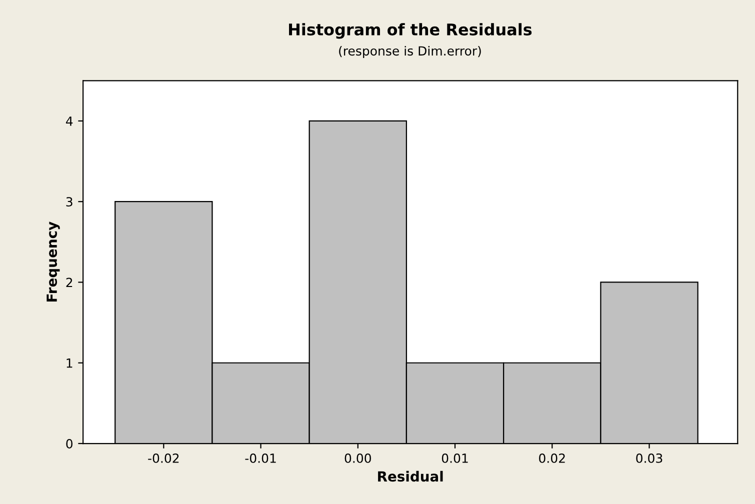 The height and width of the screenshot is (504, 755). What do you see at coordinates (455, 458) in the screenshot?
I see `x-tick-label: 0.01` at bounding box center [455, 458].